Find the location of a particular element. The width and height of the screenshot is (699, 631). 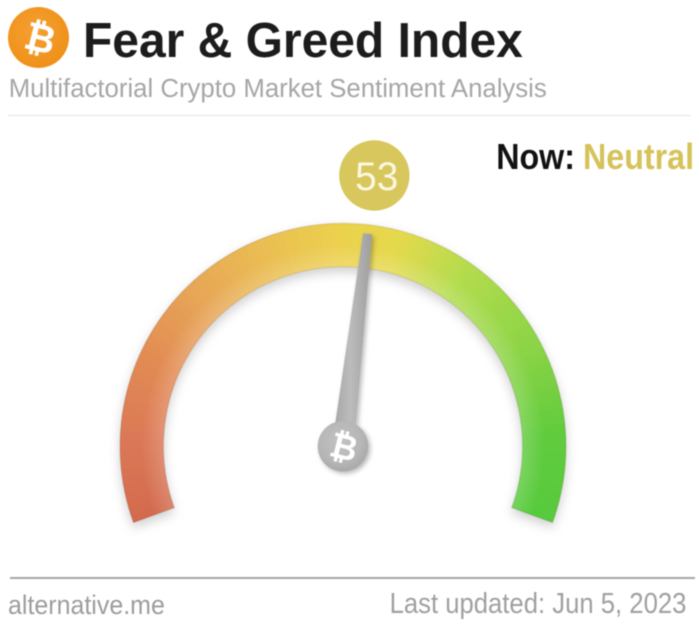

last-updated: Last updated: Jun 5, 2023 is located at coordinates (538, 603).